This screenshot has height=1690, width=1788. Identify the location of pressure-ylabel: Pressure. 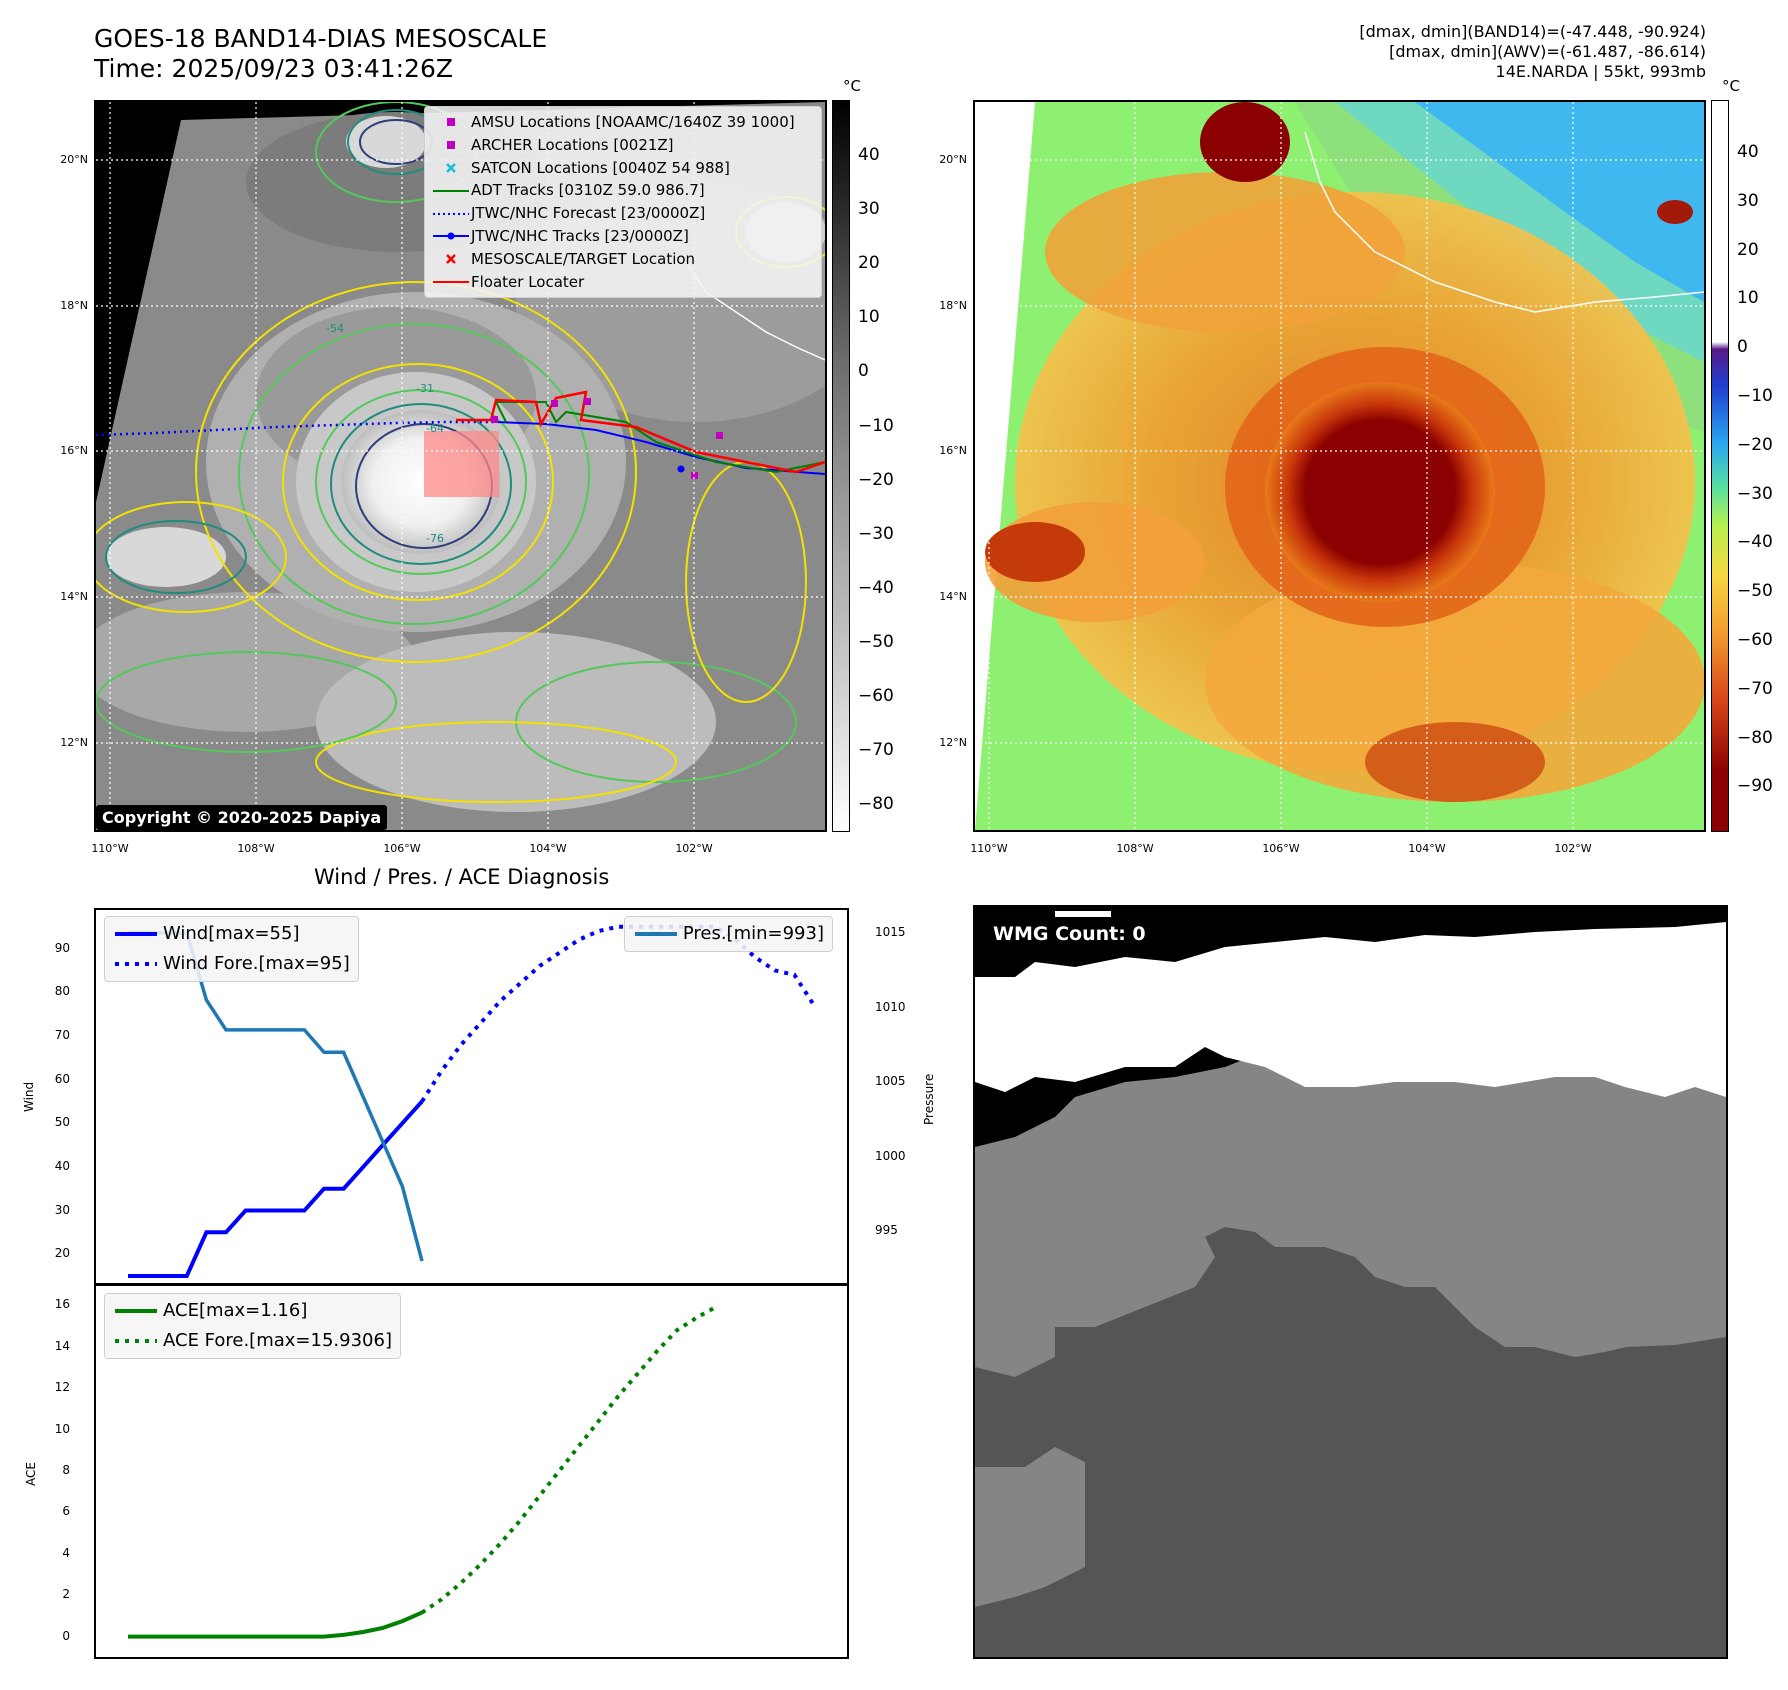
(929, 1099).